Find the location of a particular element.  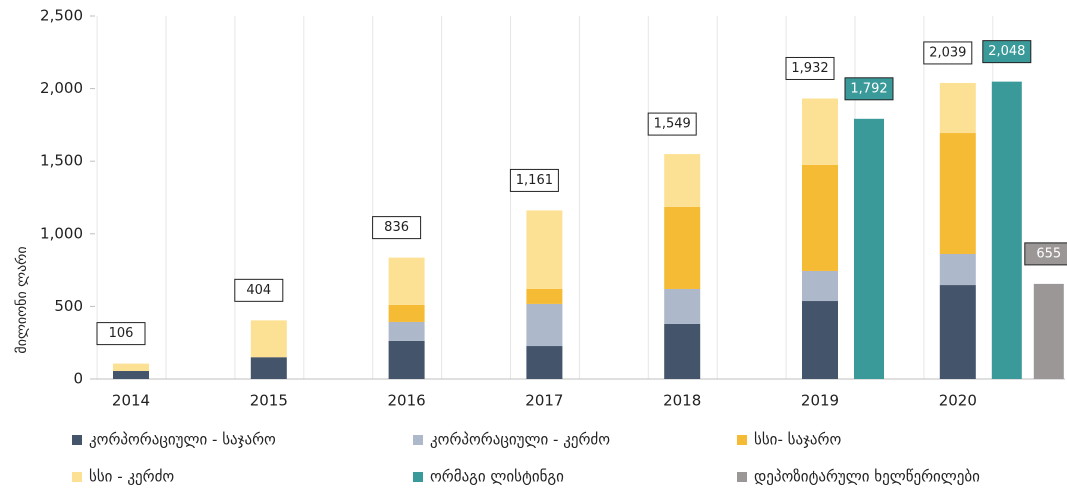

value-label: 1,161 is located at coordinates (534, 180).